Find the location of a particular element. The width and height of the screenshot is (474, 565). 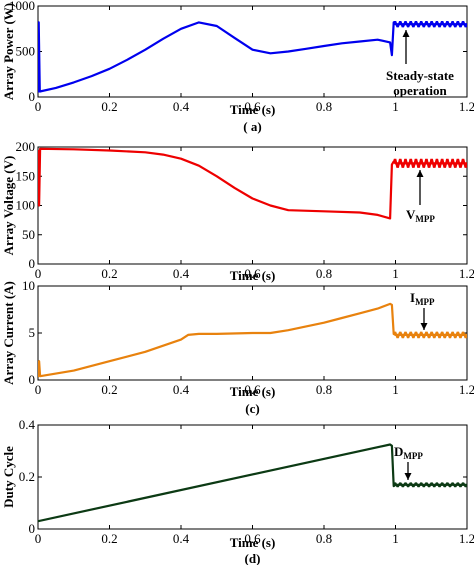

subplot-label: (d) is located at coordinates (253, 558).